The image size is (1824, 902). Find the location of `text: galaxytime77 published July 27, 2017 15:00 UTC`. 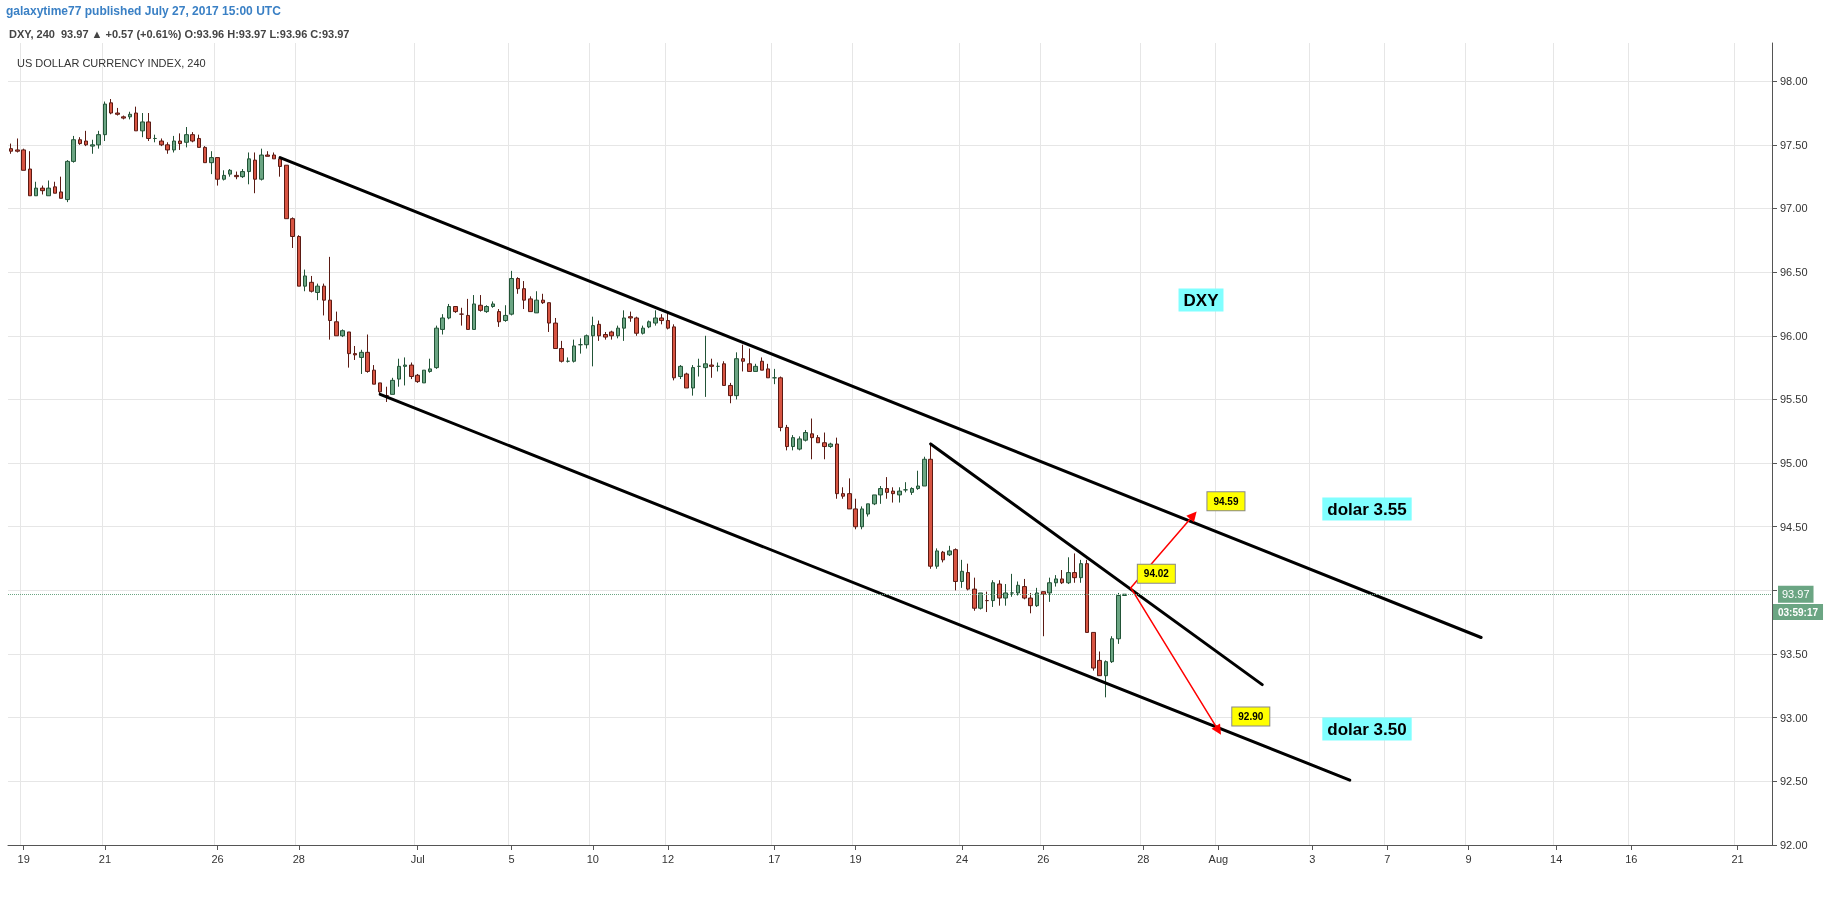

text: galaxytime77 published July 27, 2017 15:00 UTC is located at coordinates (144, 11).